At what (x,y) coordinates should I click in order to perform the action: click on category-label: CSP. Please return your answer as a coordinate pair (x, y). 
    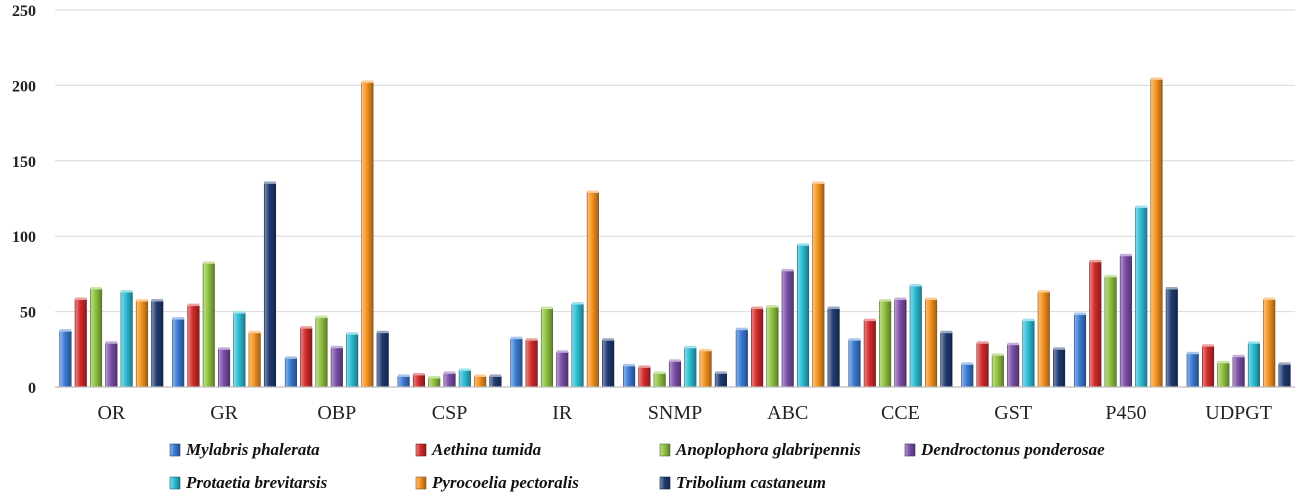
    Looking at the image, I should click on (450, 413).